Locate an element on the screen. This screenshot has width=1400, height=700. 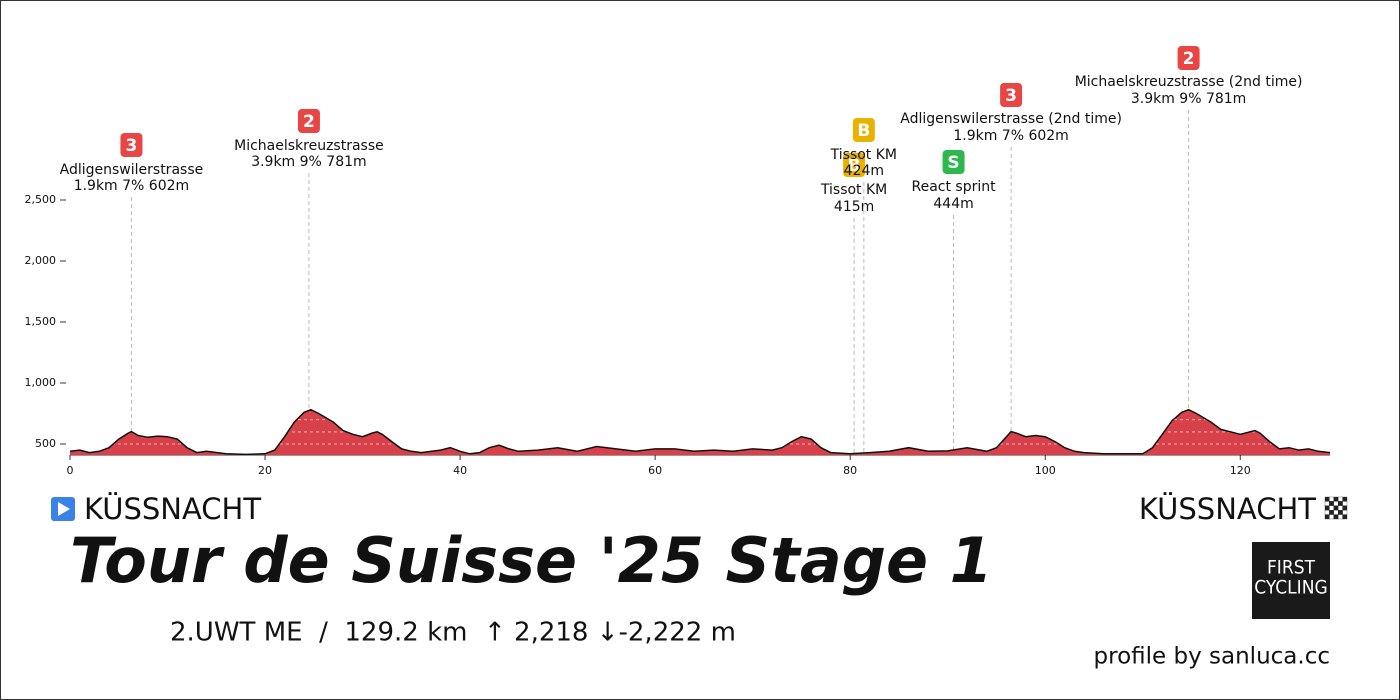
climb-name: React sprint is located at coordinates (953, 187).